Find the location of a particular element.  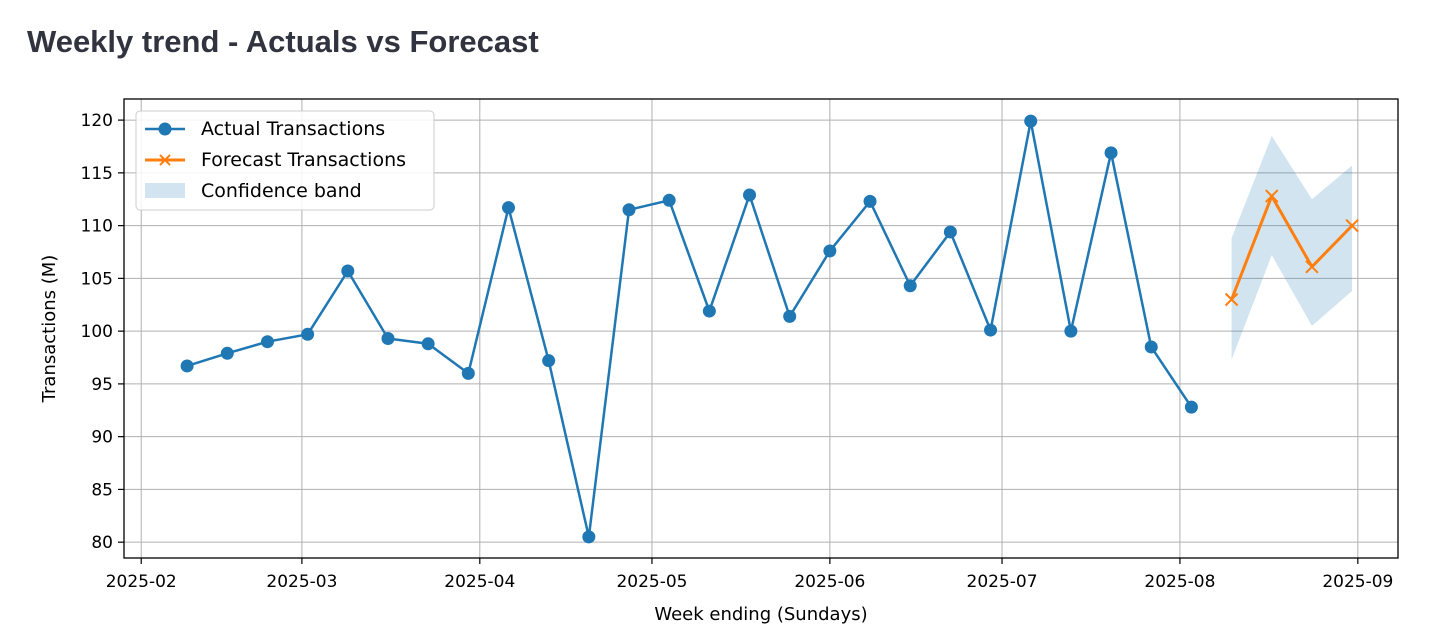

legend-item-actual: Actual Transactions is located at coordinates (265, 129).